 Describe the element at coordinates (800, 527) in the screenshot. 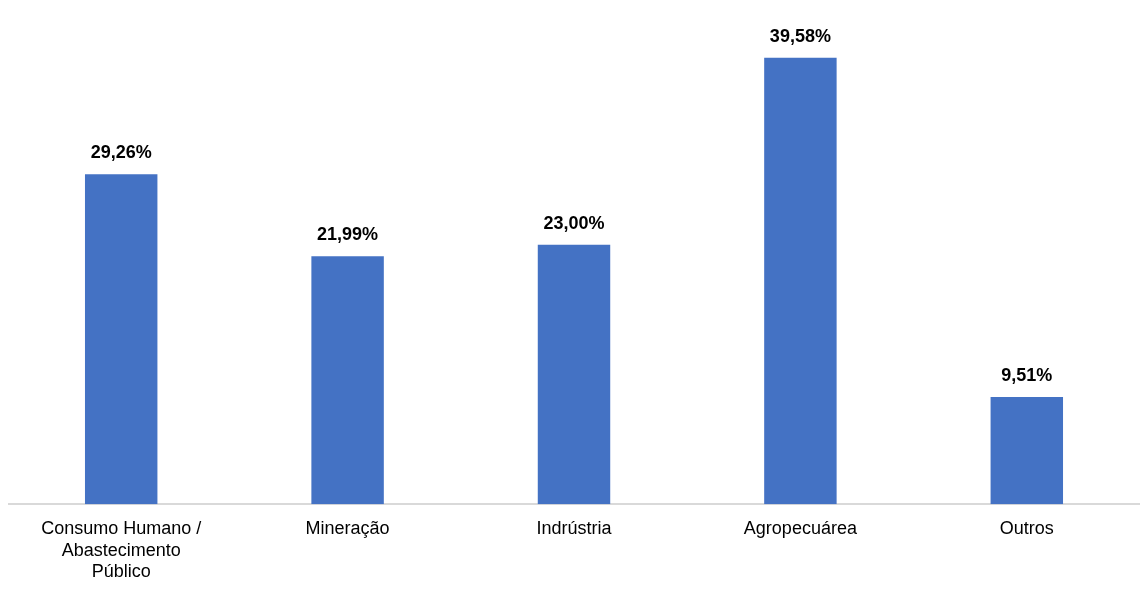

I see `x-tick-label: Agropecuárea` at that location.